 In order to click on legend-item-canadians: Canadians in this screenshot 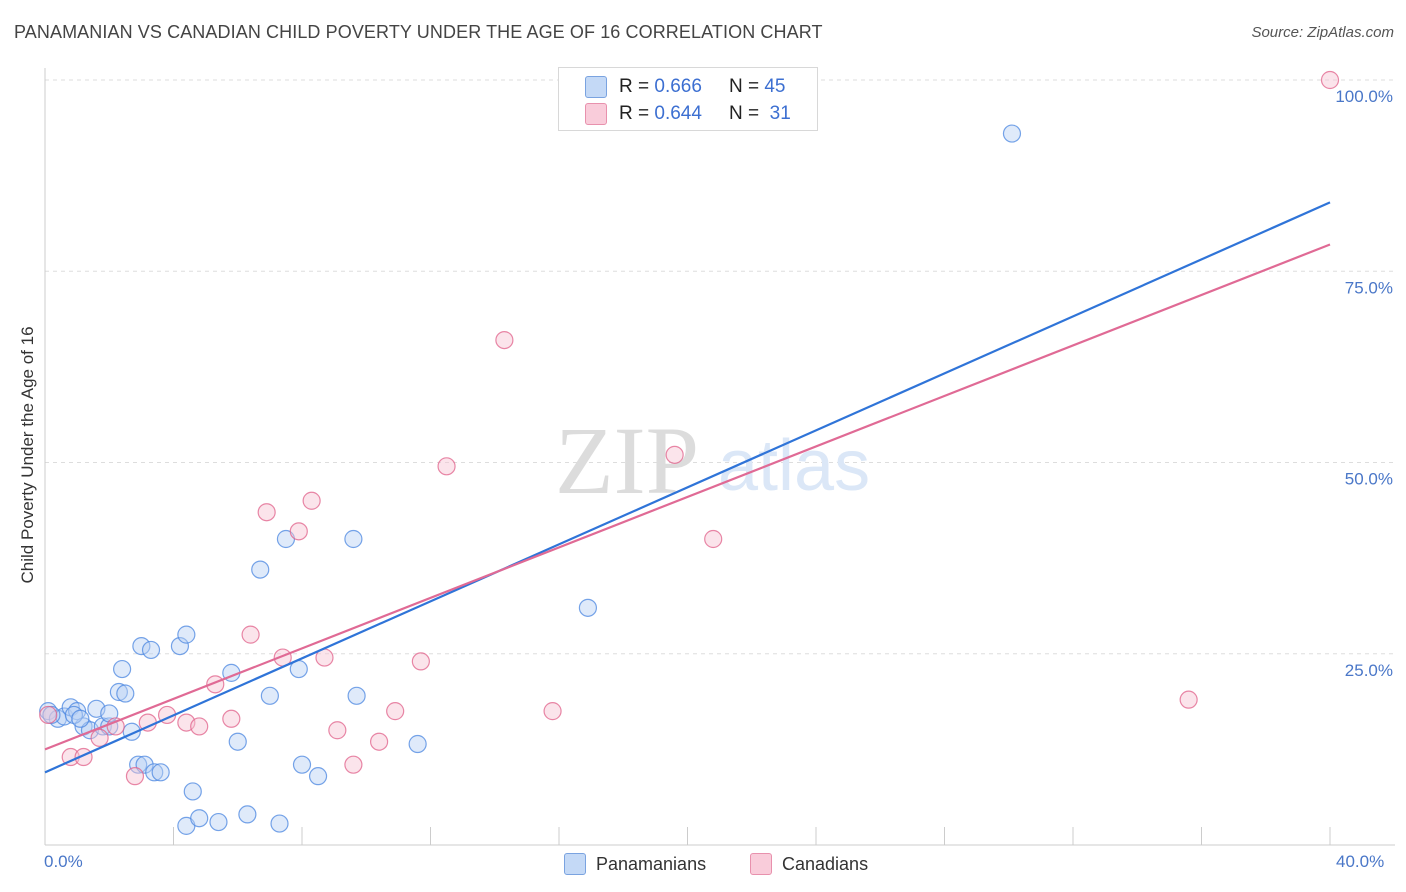, I will do `click(809, 864)`.